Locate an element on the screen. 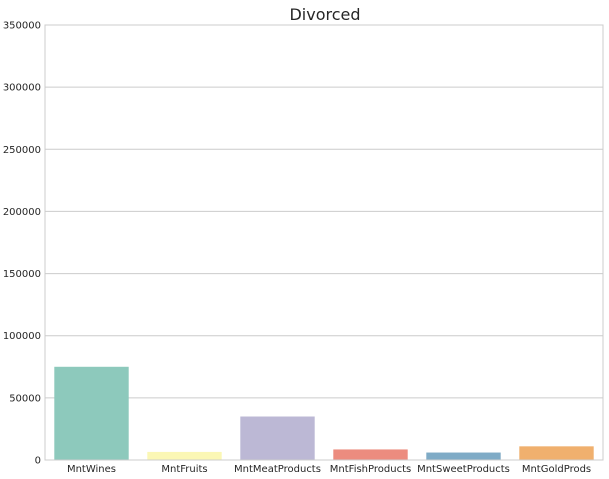  y-tick-label: 100000 is located at coordinates (22, 336).